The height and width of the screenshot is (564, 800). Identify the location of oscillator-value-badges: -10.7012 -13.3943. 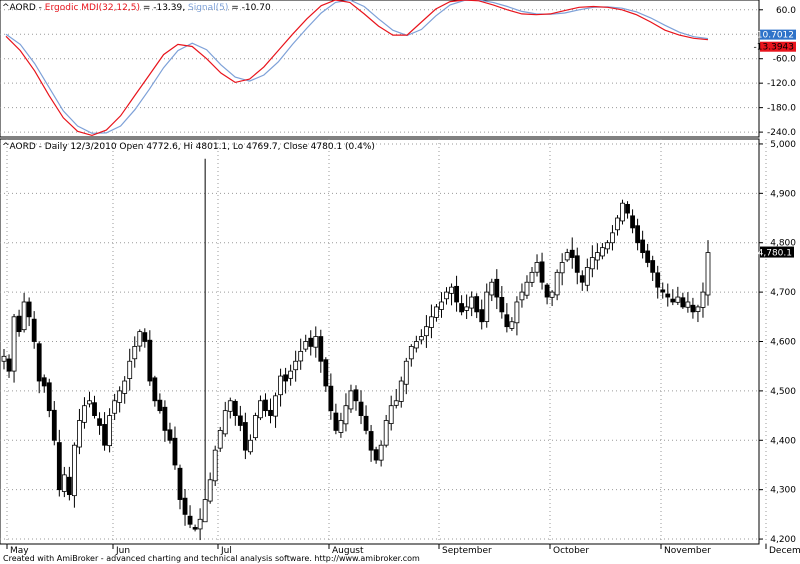
(775, 41).